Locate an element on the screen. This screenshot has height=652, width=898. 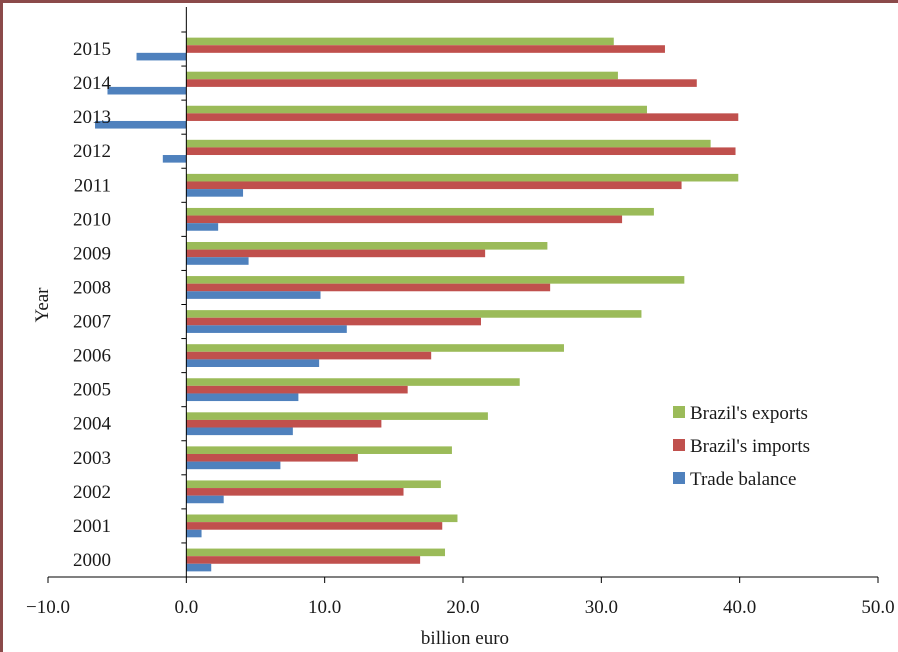
bar-brazil-s-exports-2012 is located at coordinates (448, 143).